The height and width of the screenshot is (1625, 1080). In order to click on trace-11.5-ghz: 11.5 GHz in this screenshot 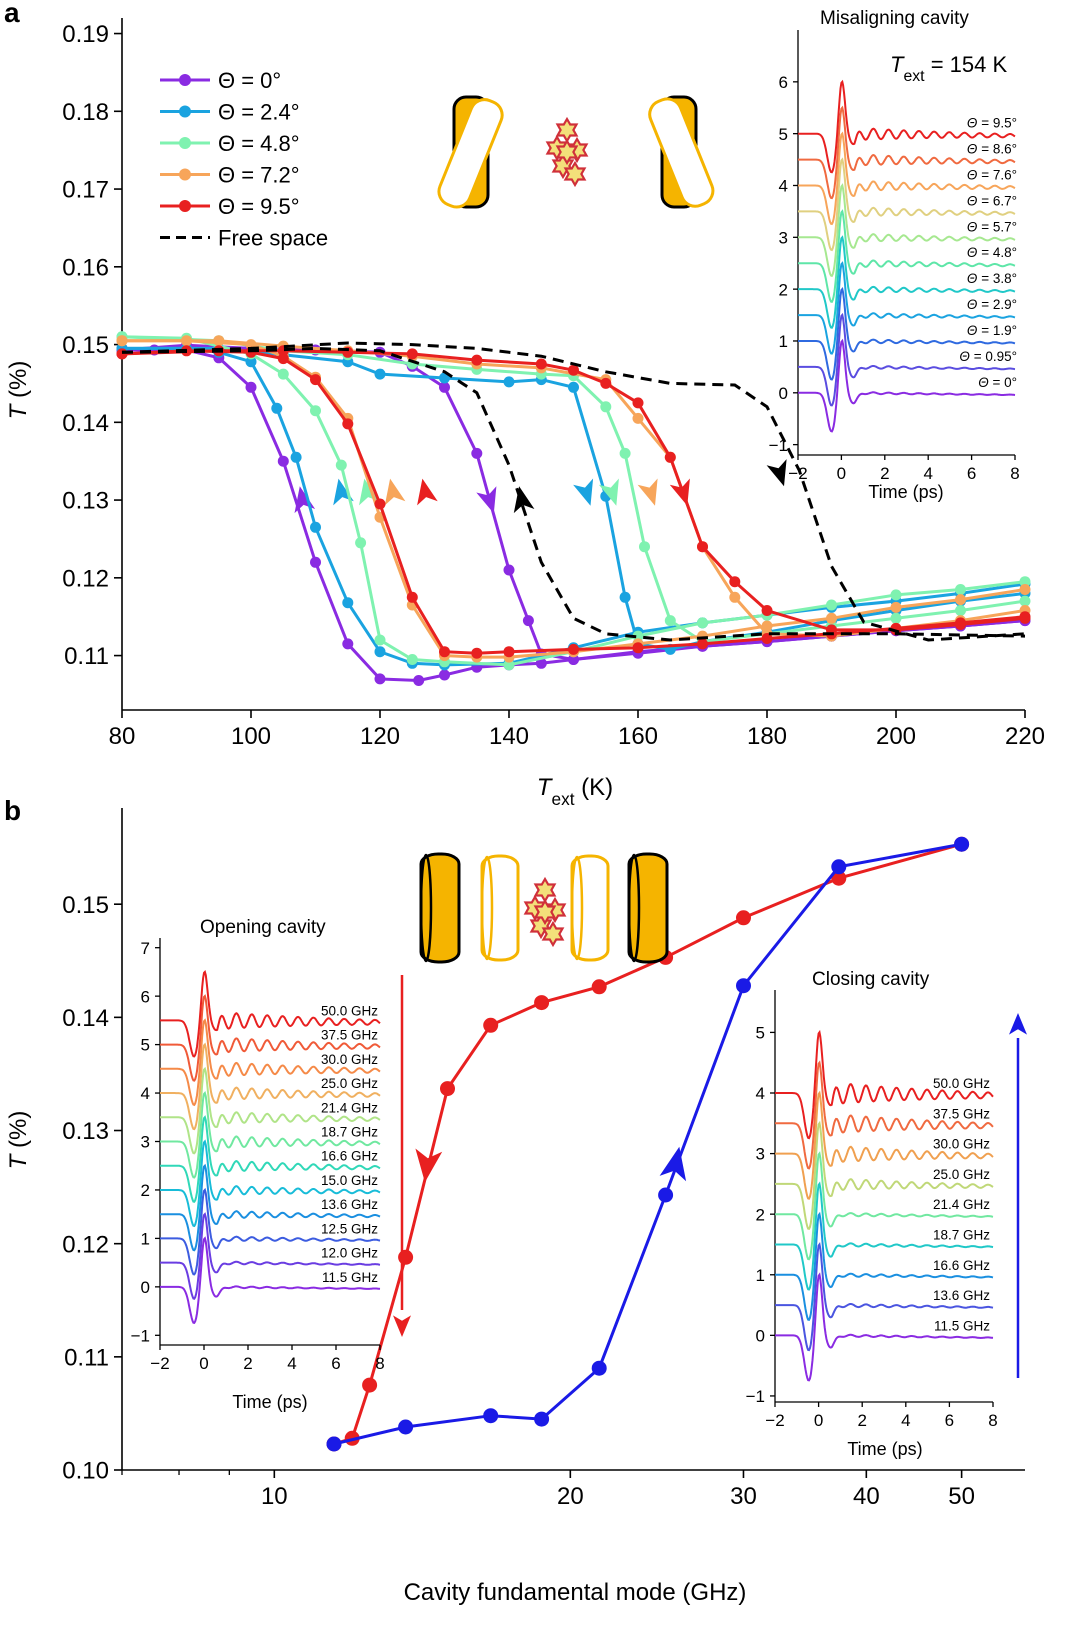, I will do `click(270, 1280)`.